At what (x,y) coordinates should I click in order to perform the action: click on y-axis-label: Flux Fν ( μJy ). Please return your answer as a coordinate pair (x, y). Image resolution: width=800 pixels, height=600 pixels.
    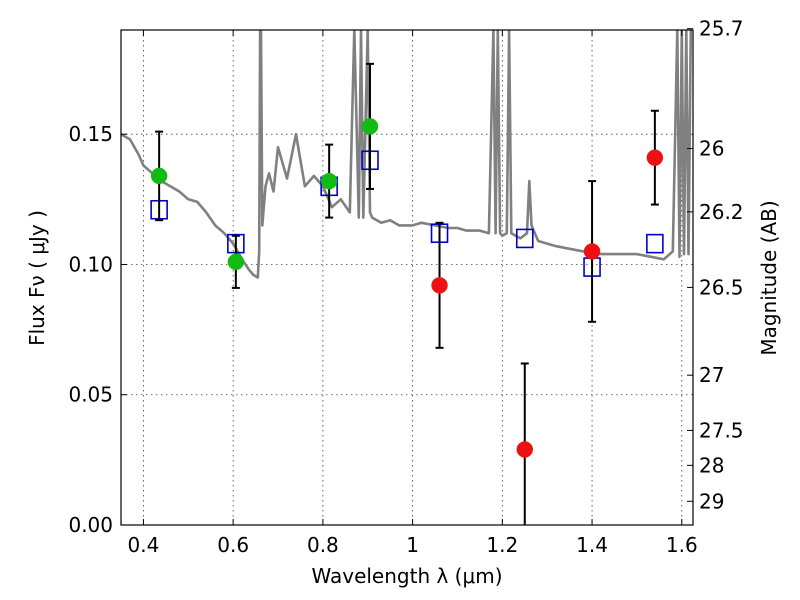
    Looking at the image, I should click on (37, 278).